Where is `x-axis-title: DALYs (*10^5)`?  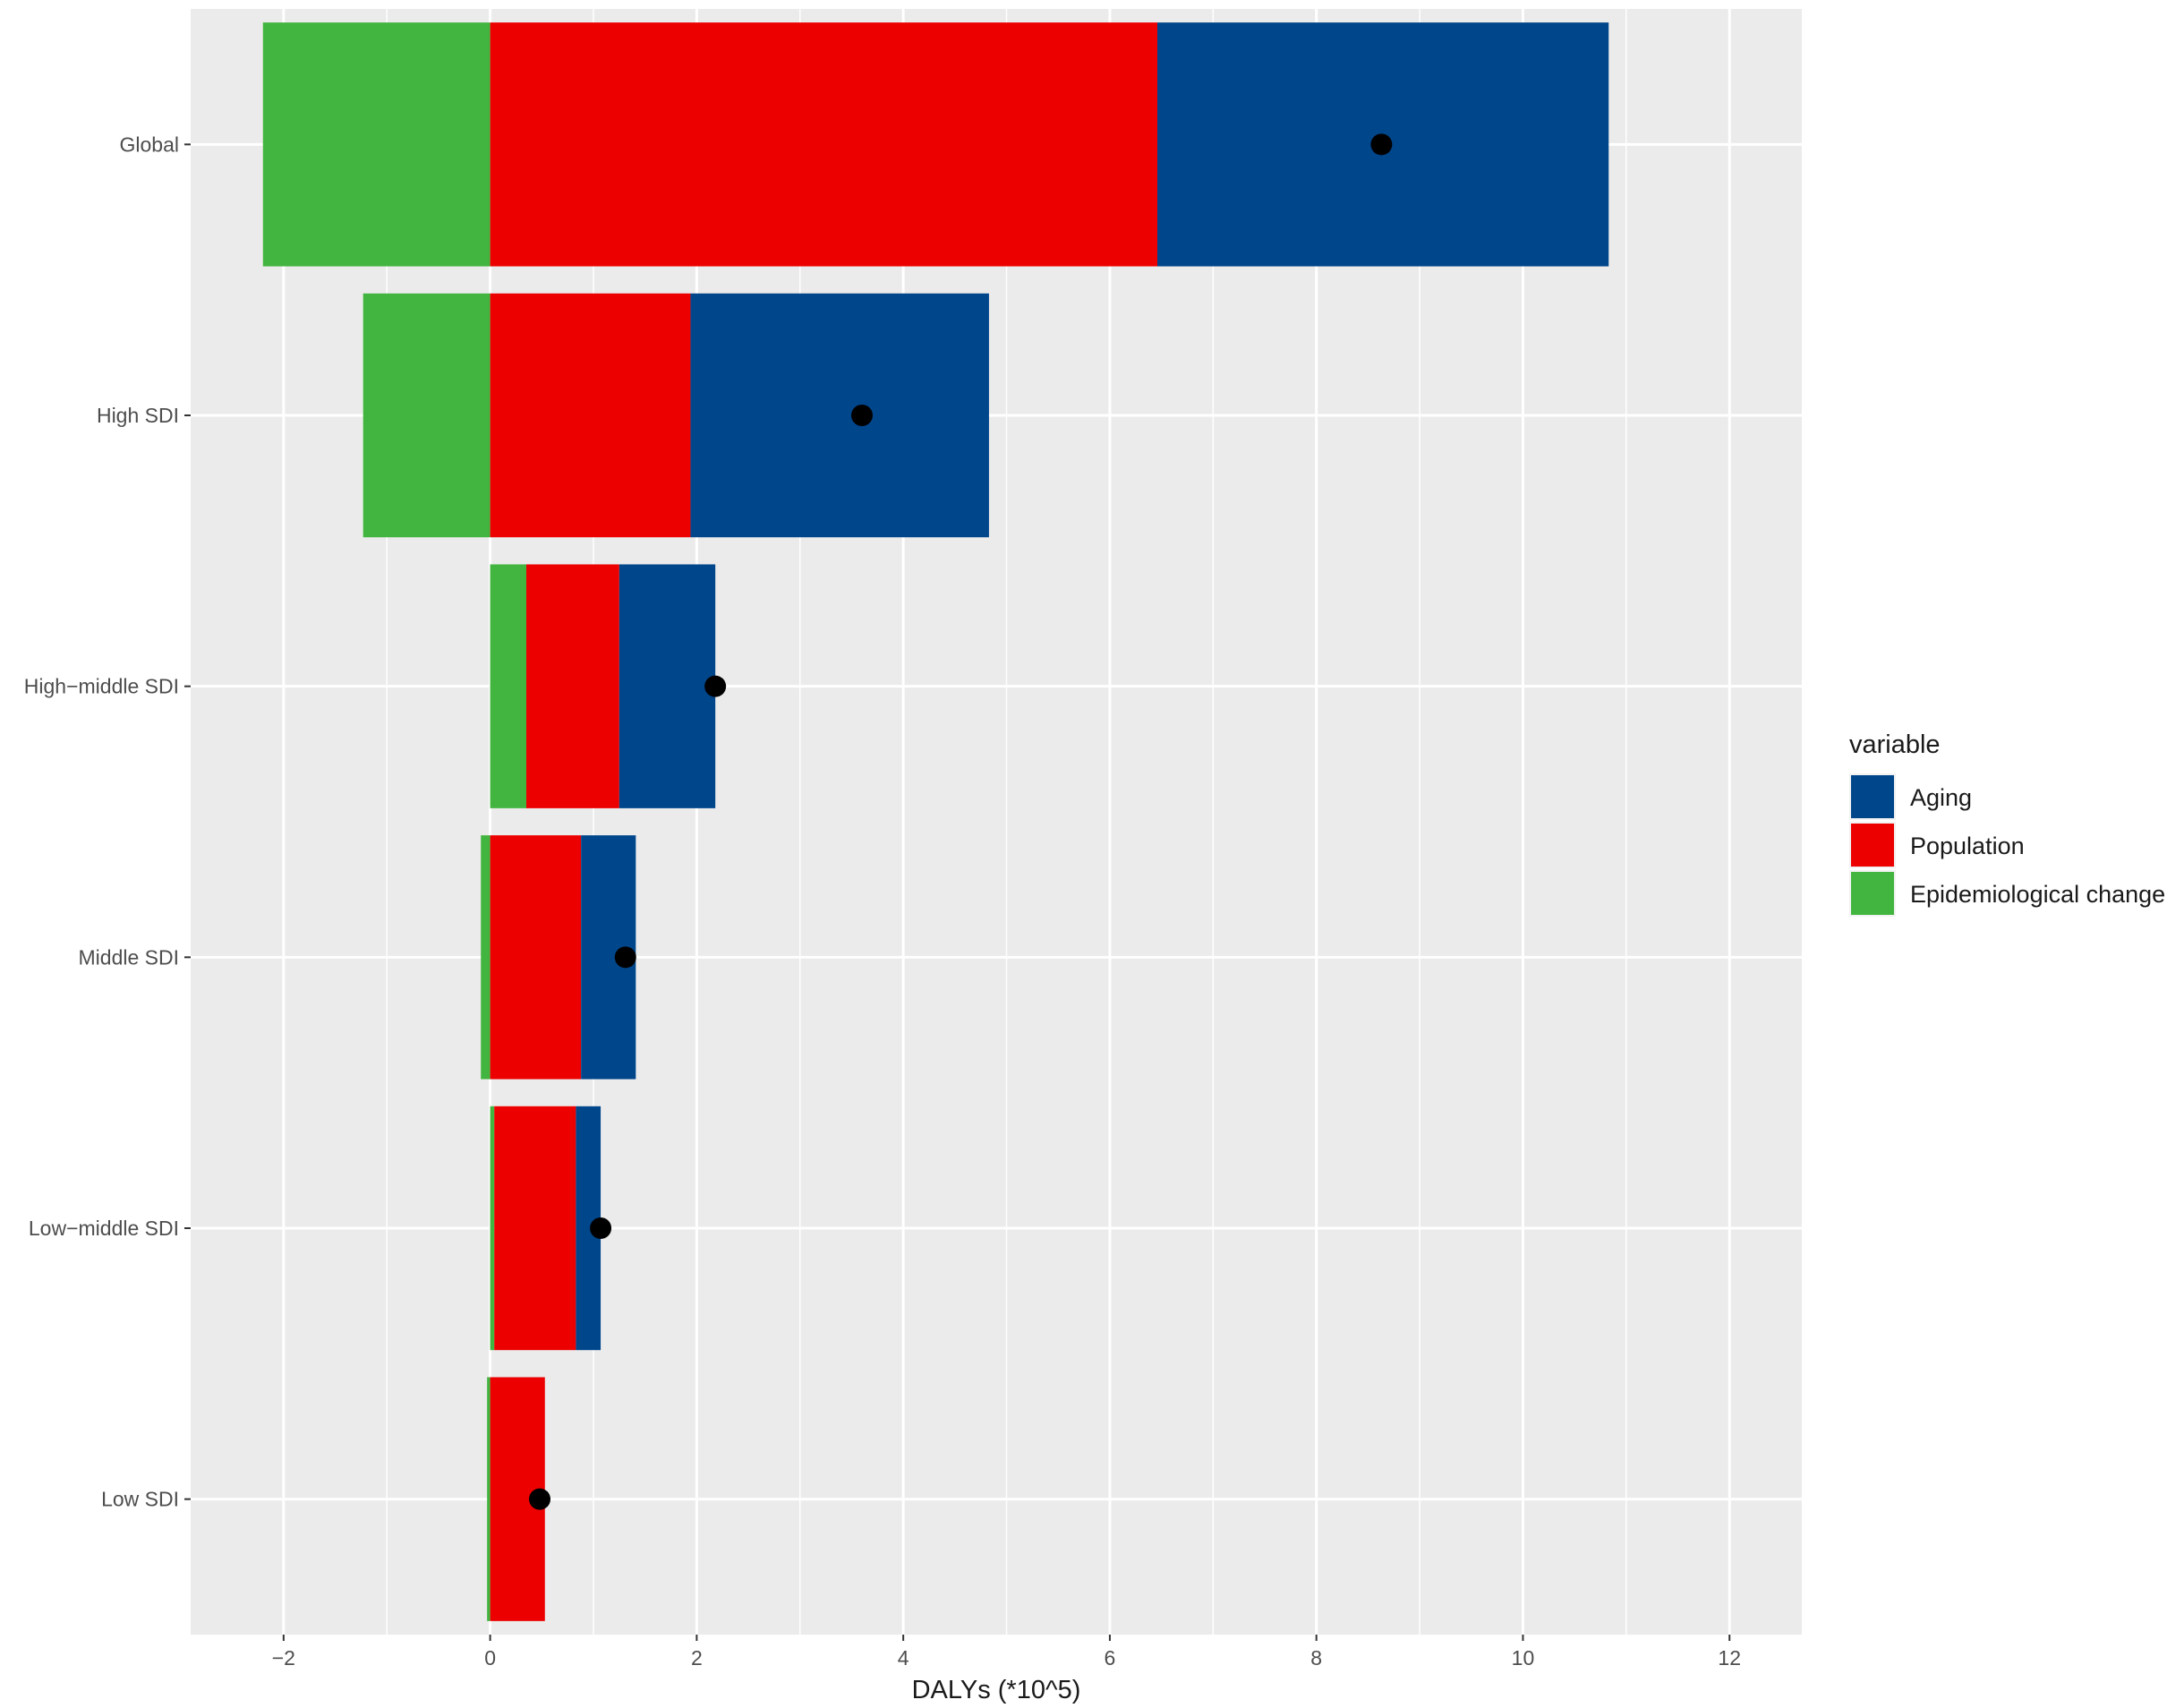
x-axis-title: DALYs (*10^5) is located at coordinates (996, 1690).